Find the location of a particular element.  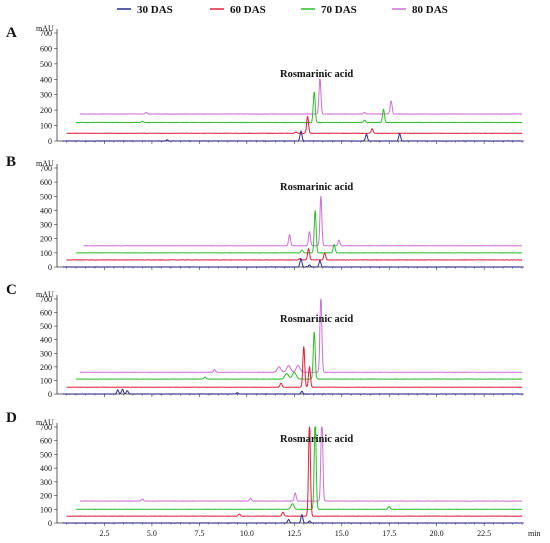

legend-item-30-das: 30 DAS is located at coordinates (145, 10).